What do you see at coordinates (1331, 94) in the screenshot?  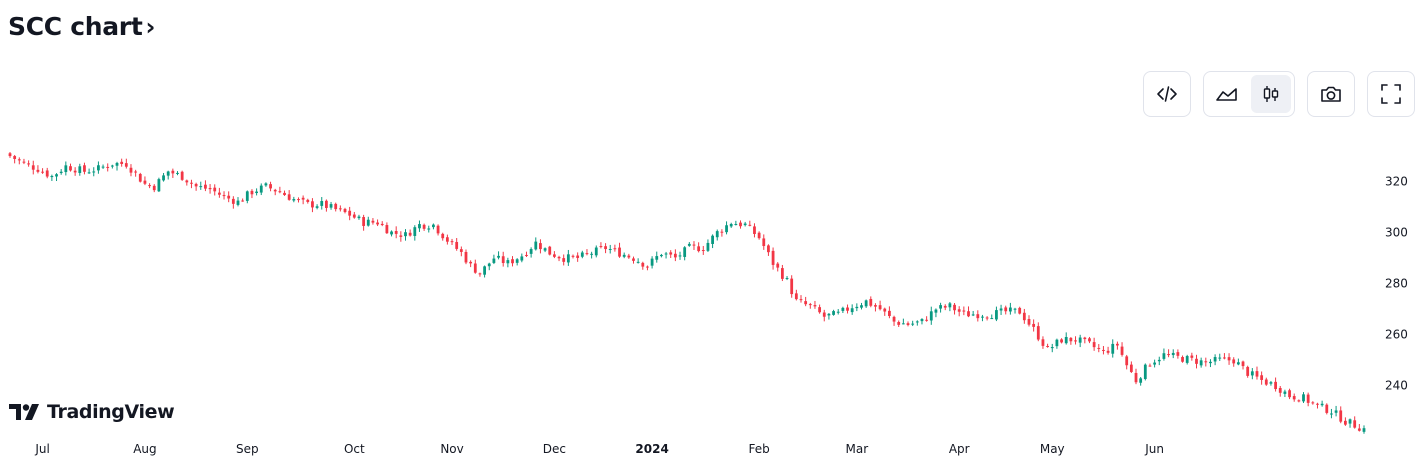 I see `snapshot-button` at bounding box center [1331, 94].